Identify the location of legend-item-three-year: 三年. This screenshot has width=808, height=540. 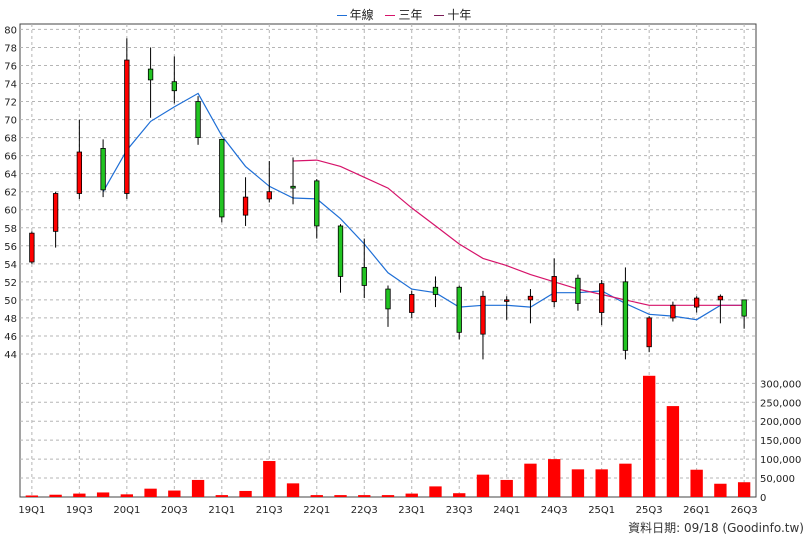
(404, 14).